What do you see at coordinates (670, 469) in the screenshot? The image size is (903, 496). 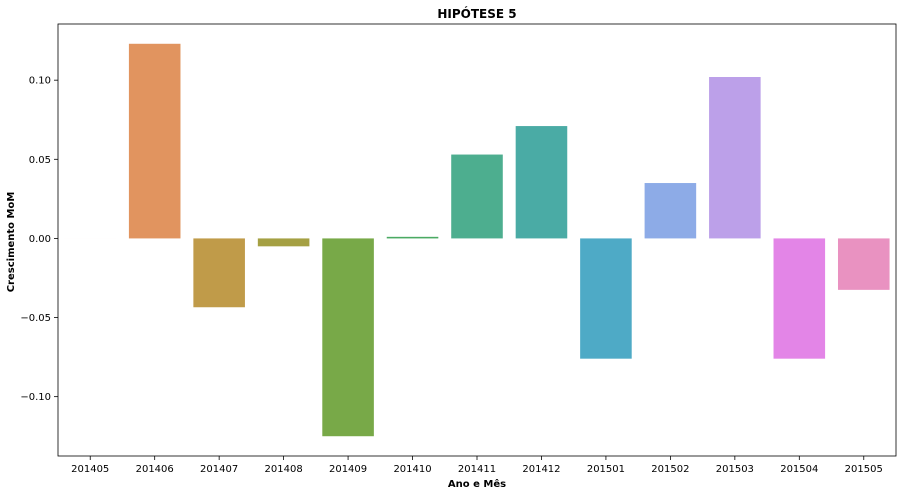 I see `x-tick-label: 201502` at bounding box center [670, 469].